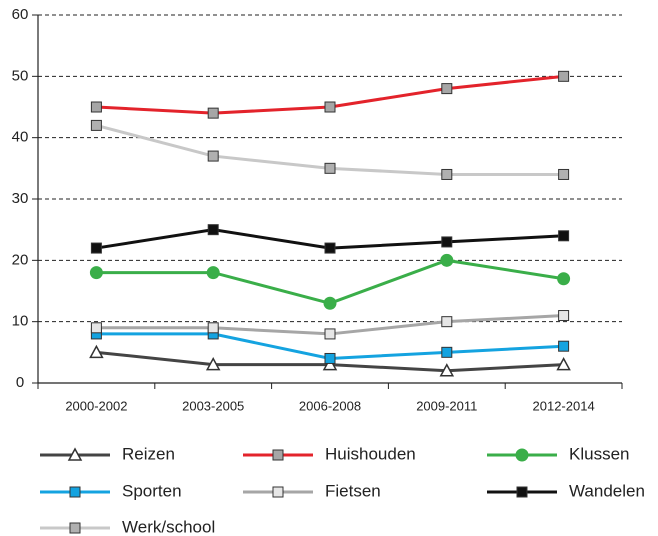  Describe the element at coordinates (607, 490) in the screenshot. I see `legend-label: Wandelen` at that location.